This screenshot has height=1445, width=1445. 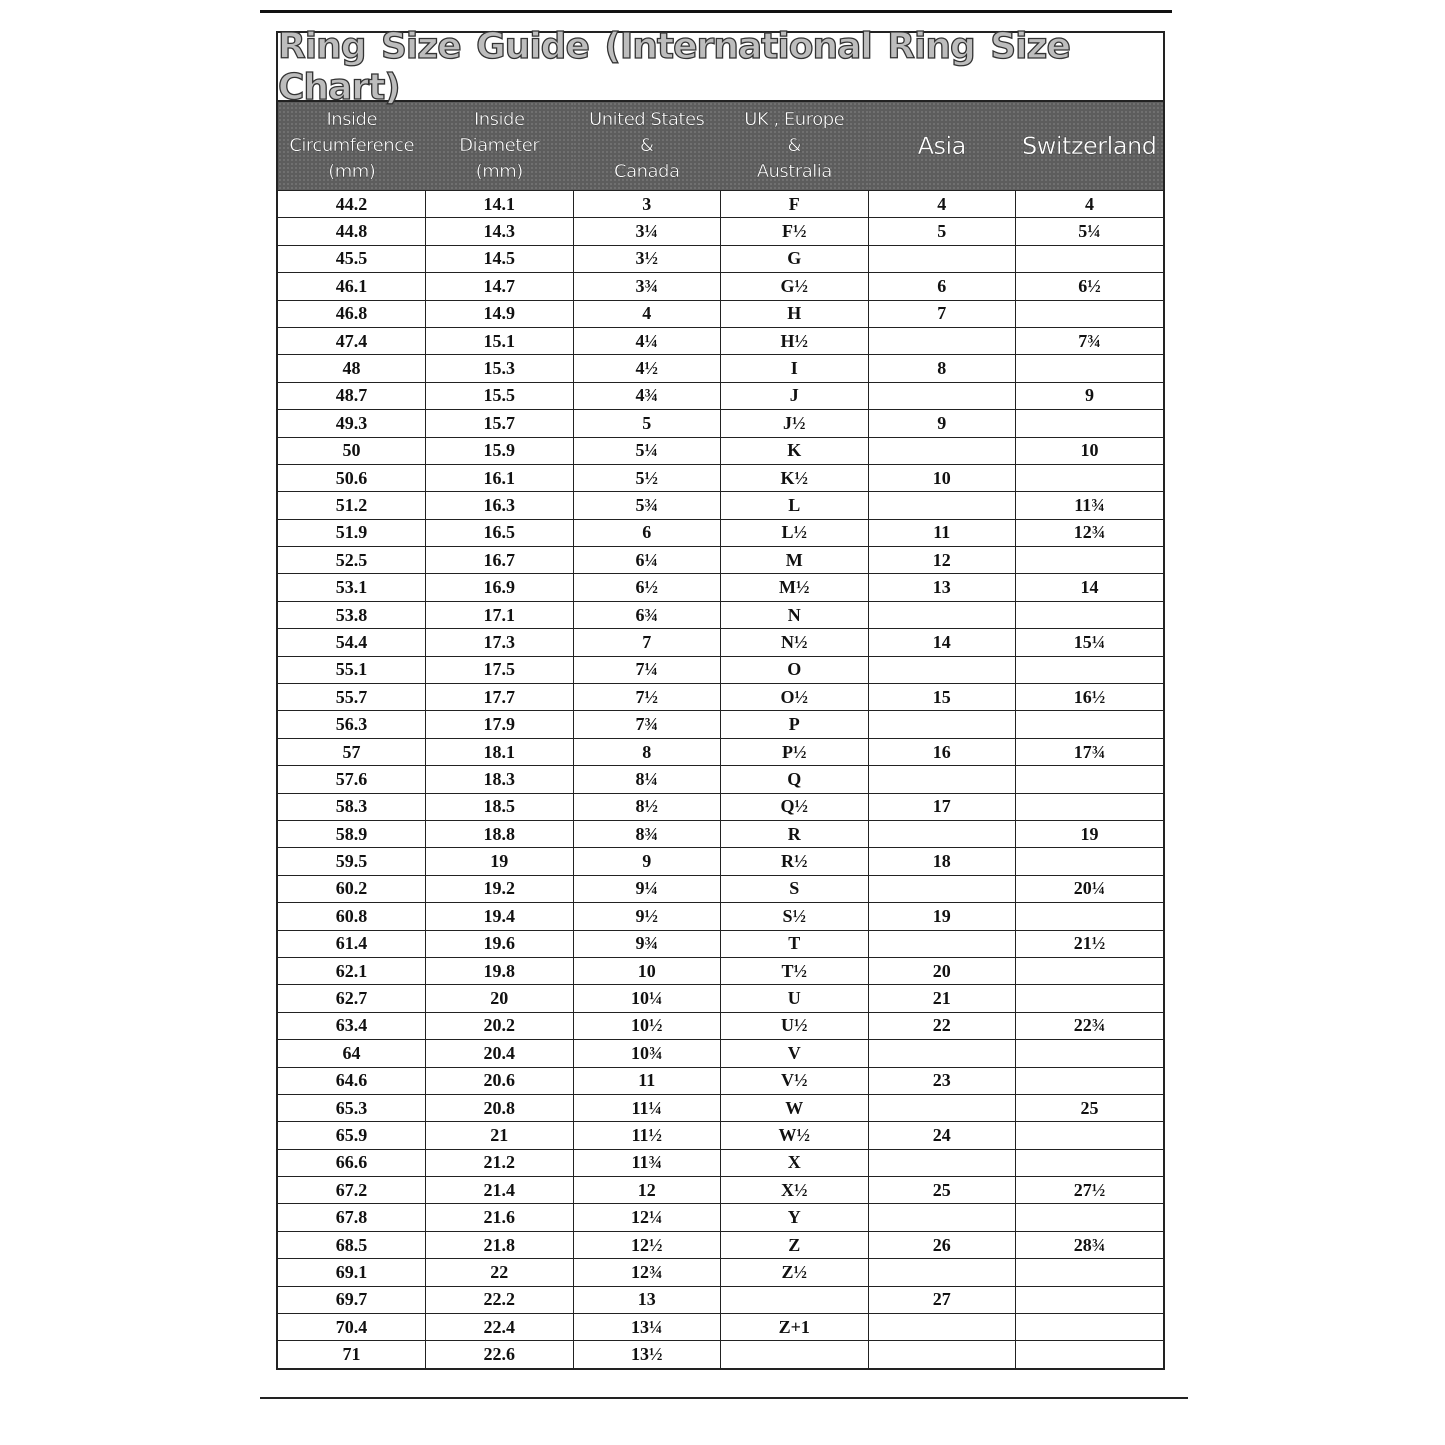 I want to click on table-row: 52.5 16.7 6¼ M 12, so click(x=720, y=560).